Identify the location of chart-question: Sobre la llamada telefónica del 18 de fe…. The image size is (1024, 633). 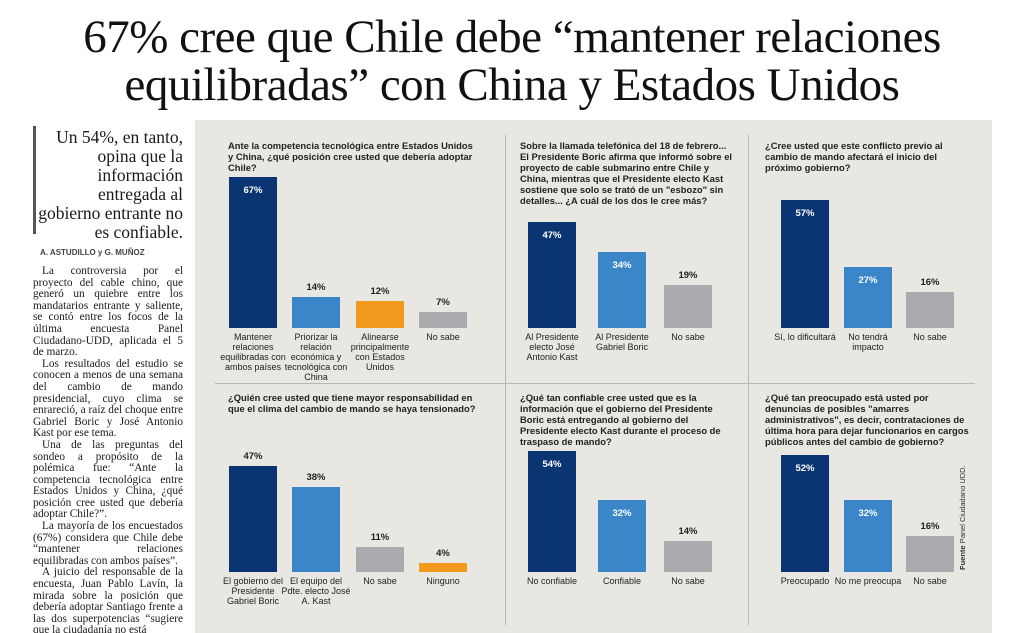
(626, 173).